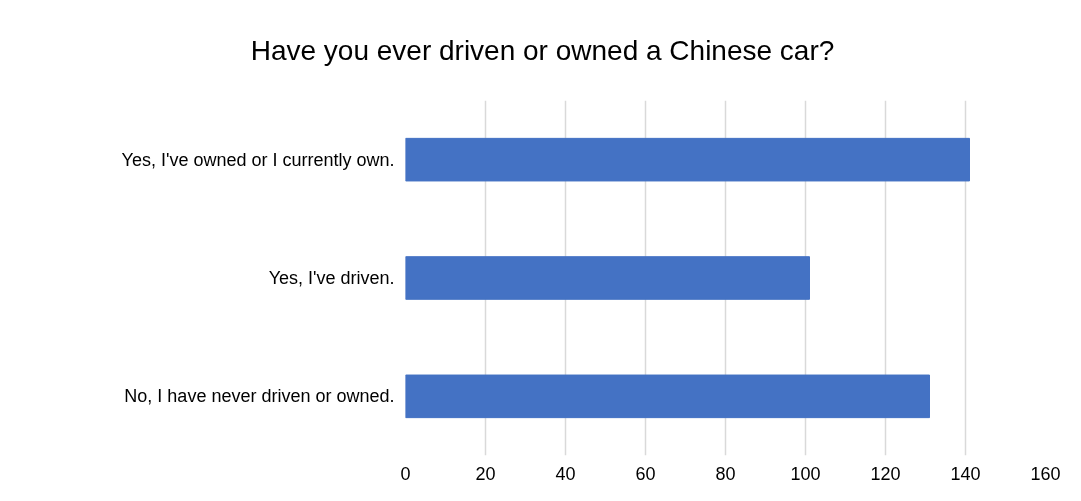 This screenshot has width=1081, height=501. What do you see at coordinates (565, 473) in the screenshot?
I see `x-tick-label: 40` at bounding box center [565, 473].